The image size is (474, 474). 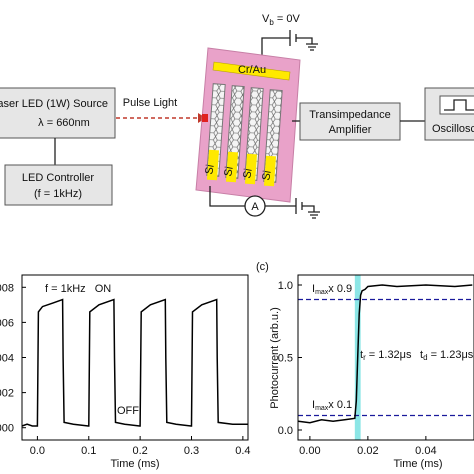 I want to click on pulse-label: Pulse Light, so click(x=150, y=103).